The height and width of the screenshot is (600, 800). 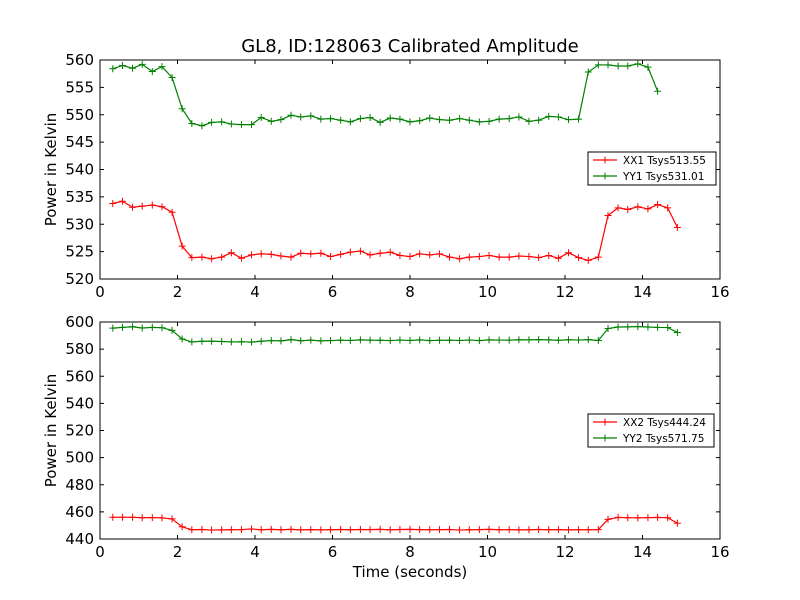 What do you see at coordinates (605, 438) in the screenshot?
I see `legend-marker` at bounding box center [605, 438].